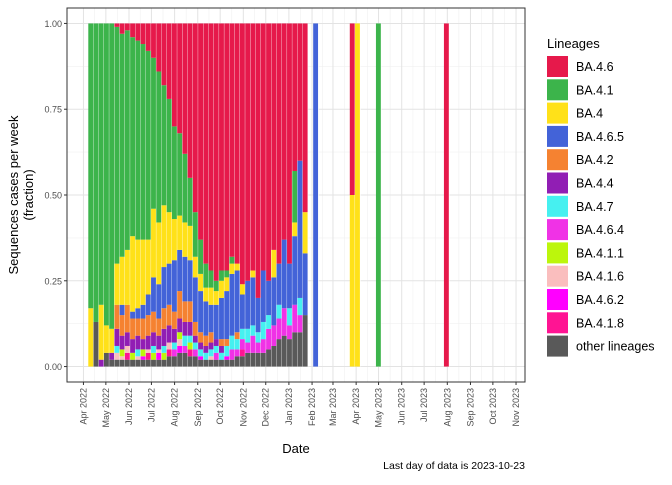  Describe the element at coordinates (28, 194) in the screenshot. I see `y-axis-title-line-2: (fraction)` at that location.